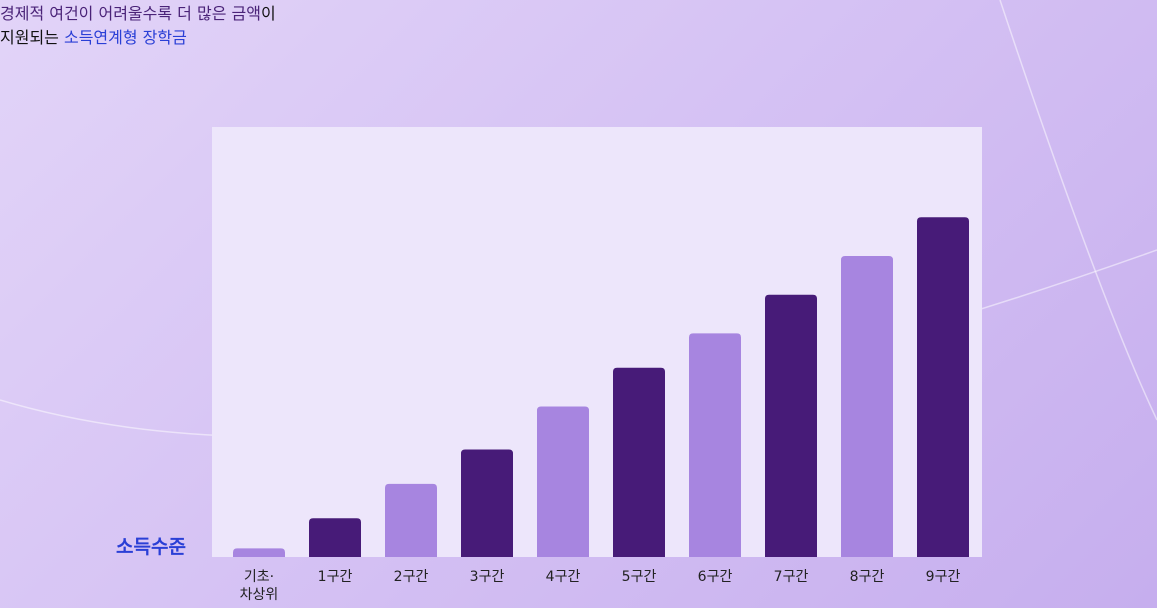  I want to click on title-text: 지원되는, so click(32, 37).